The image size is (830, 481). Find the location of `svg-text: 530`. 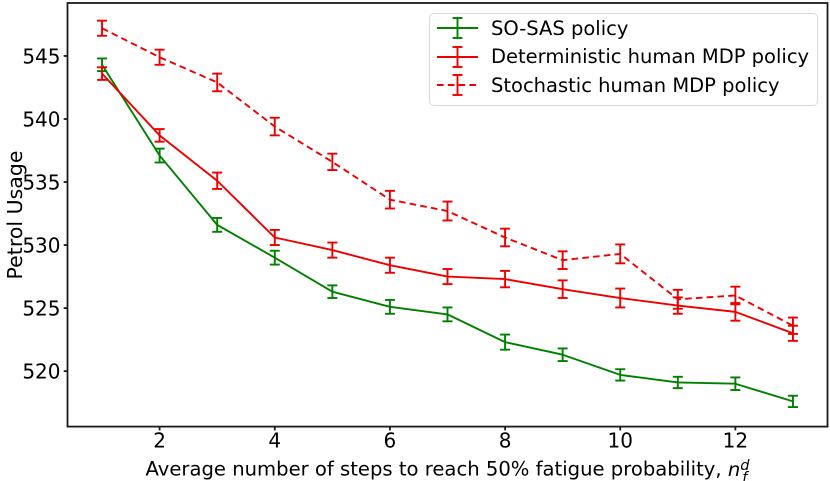

svg-text: 530 is located at coordinates (41, 245).